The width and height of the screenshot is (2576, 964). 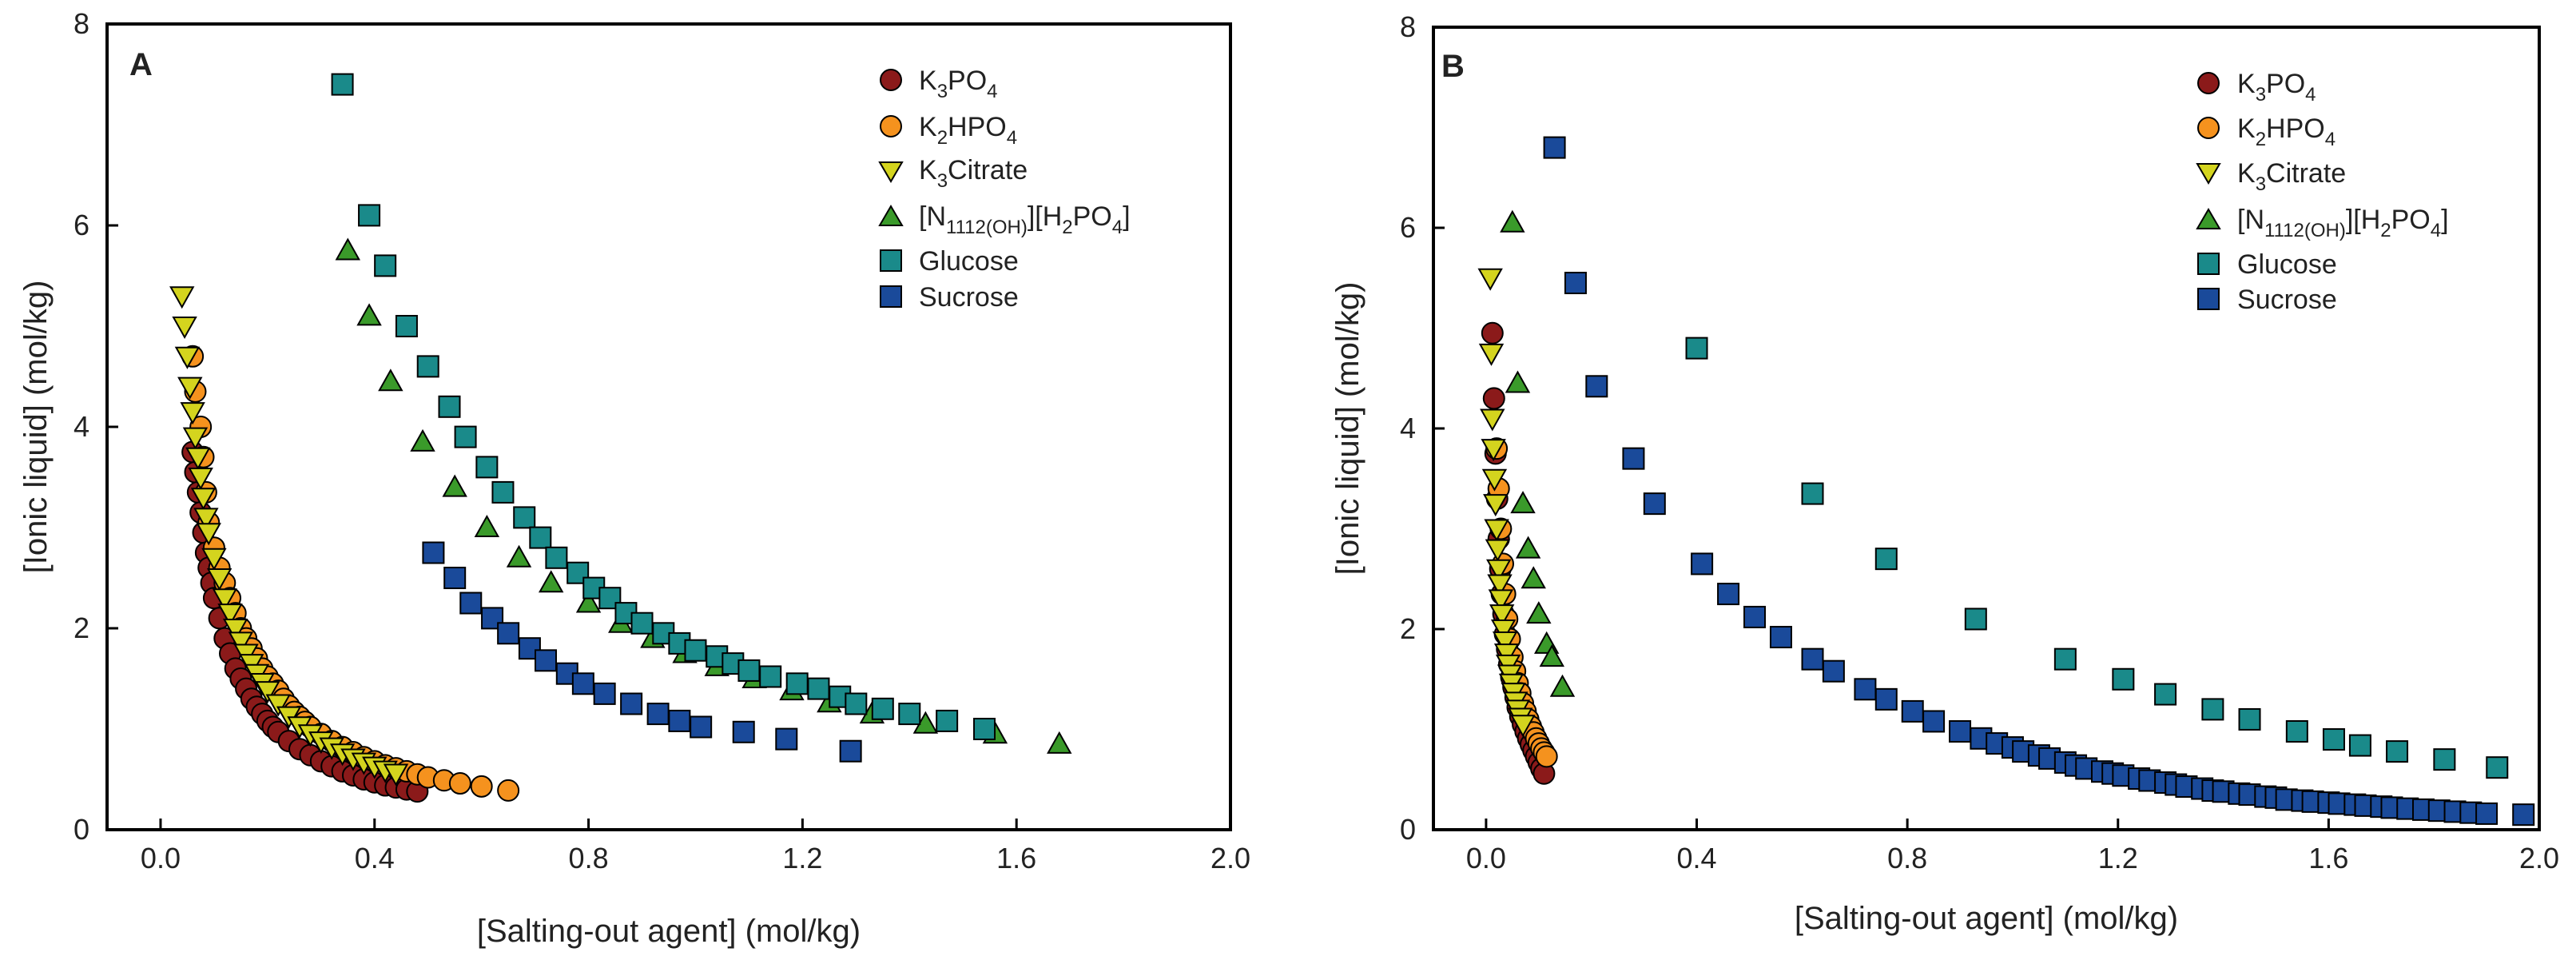 I want to click on legend-item-k2hpo4: K2HPO4, so click(x=2266, y=132).